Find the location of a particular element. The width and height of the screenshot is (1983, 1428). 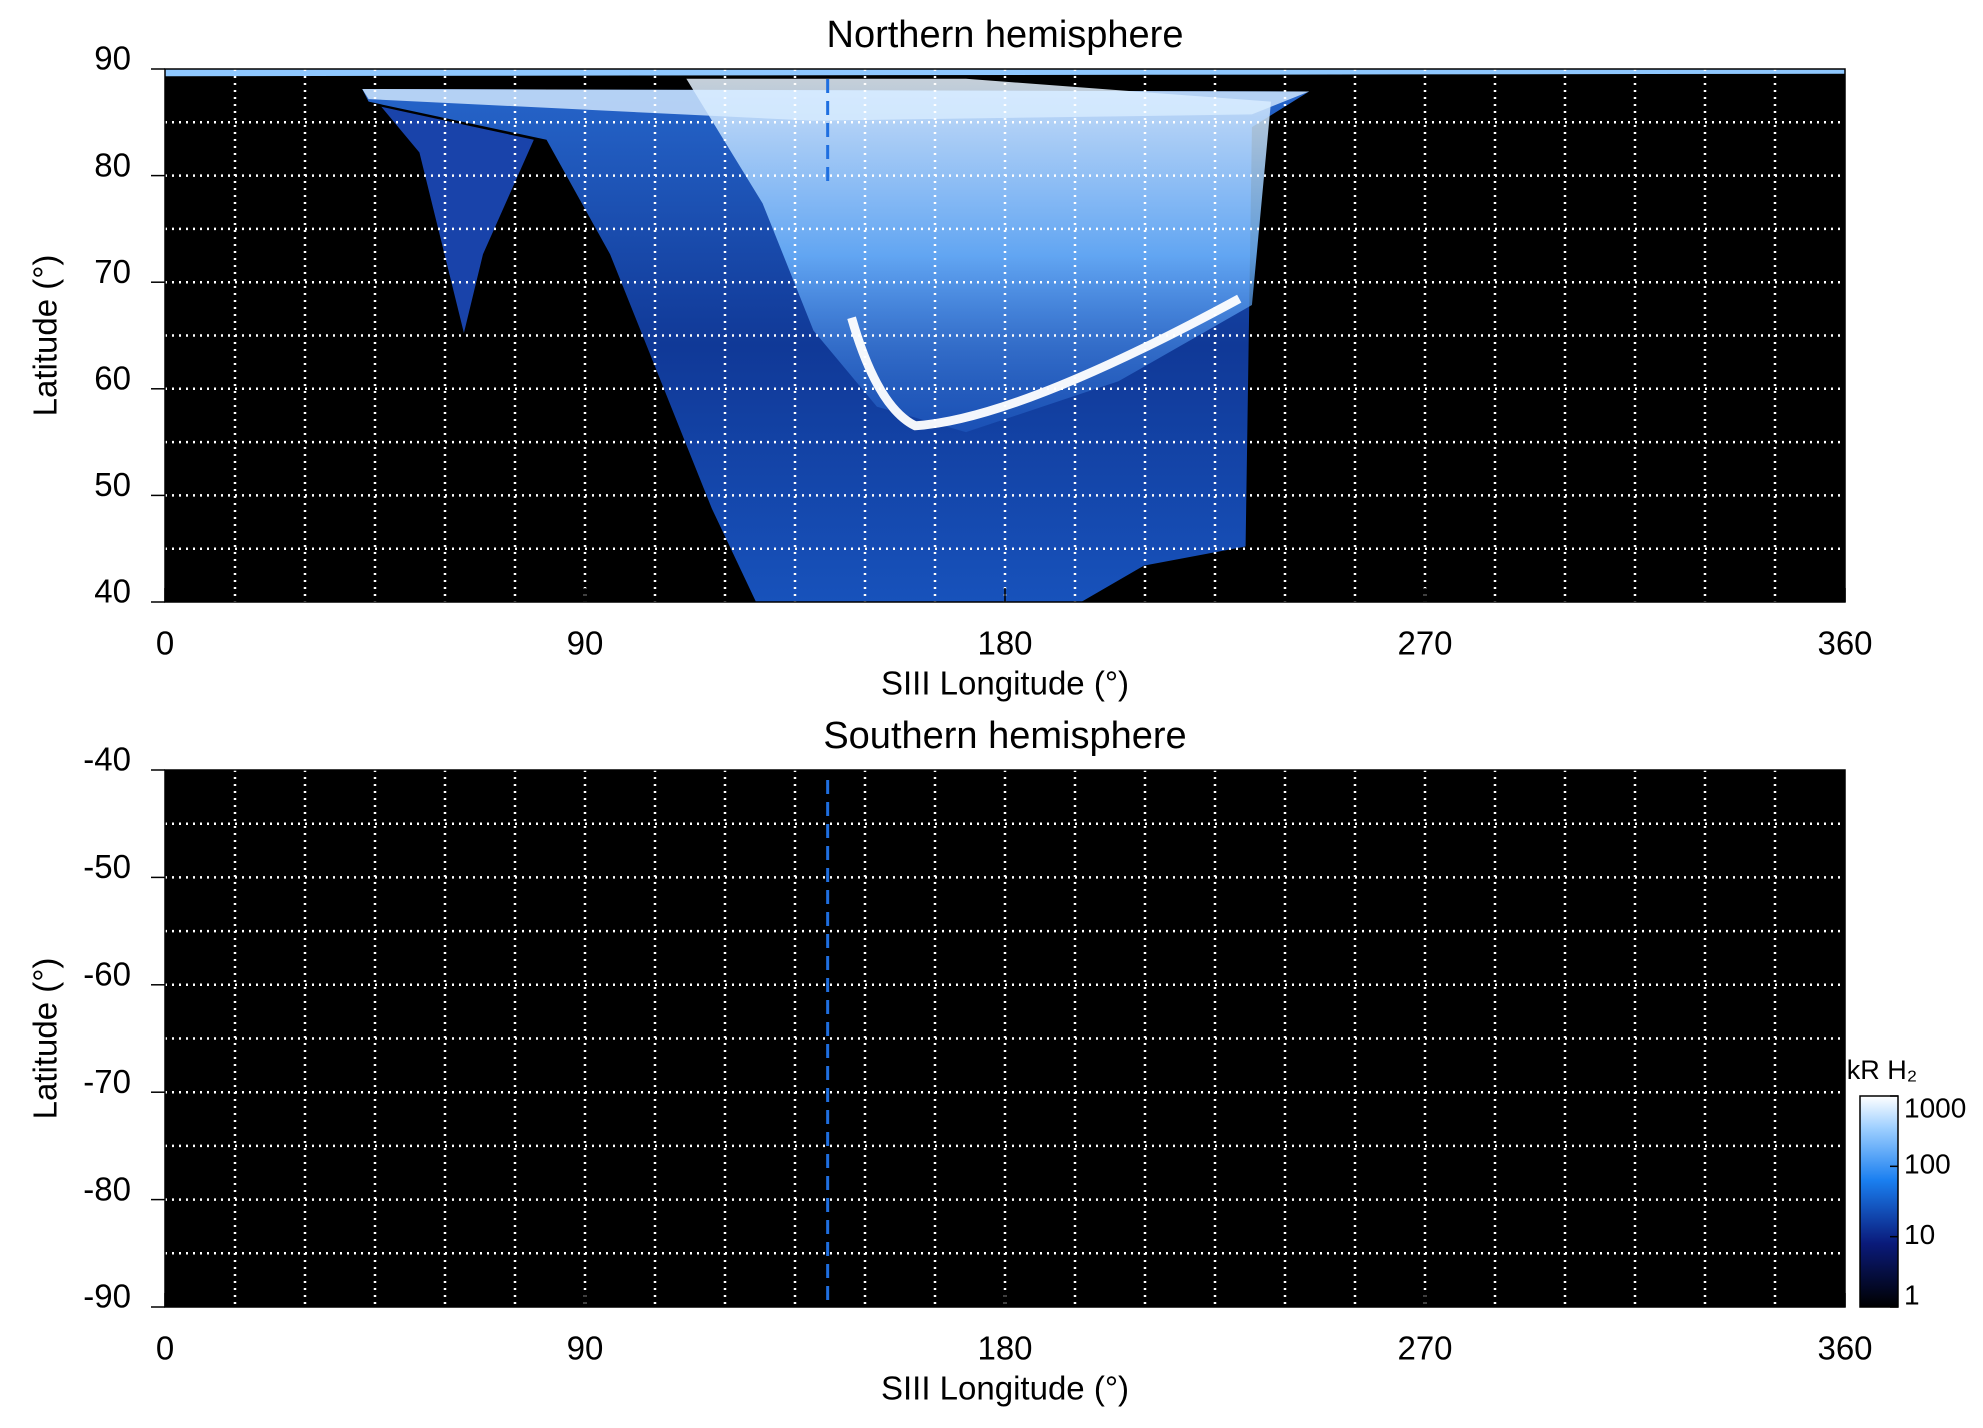

y-tick-label: -90 is located at coordinates (107, 1296).